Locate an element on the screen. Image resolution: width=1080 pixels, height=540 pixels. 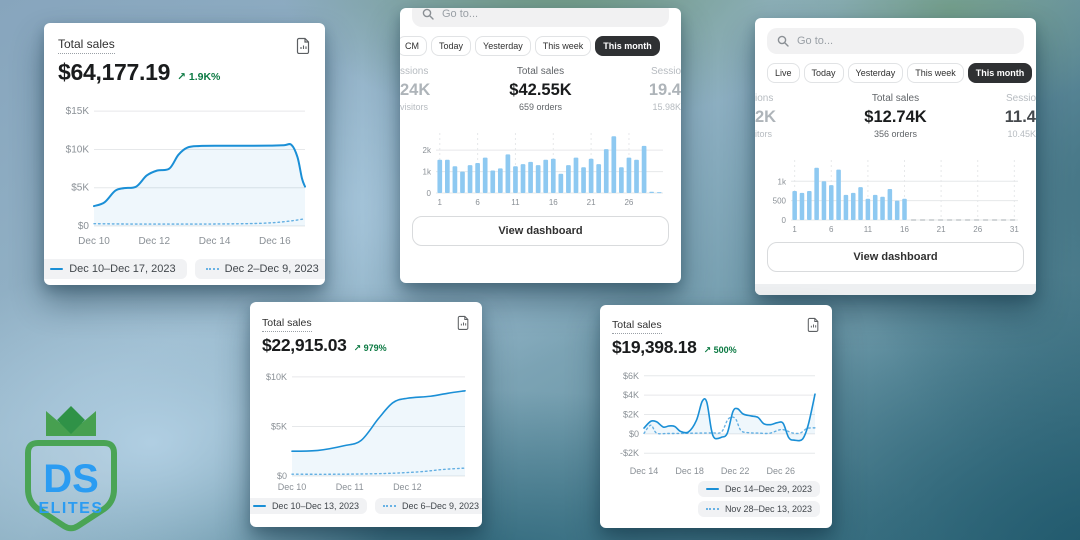
svg-text: Dec 18 is located at coordinates (689, 471).